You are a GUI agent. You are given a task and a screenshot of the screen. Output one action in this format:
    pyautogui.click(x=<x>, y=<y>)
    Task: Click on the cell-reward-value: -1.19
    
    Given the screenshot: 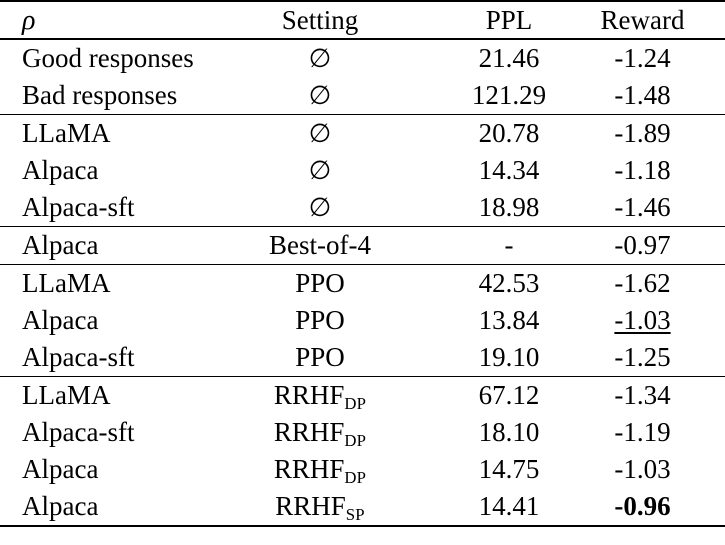 What is the action you would take?
    pyautogui.click(x=642, y=432)
    